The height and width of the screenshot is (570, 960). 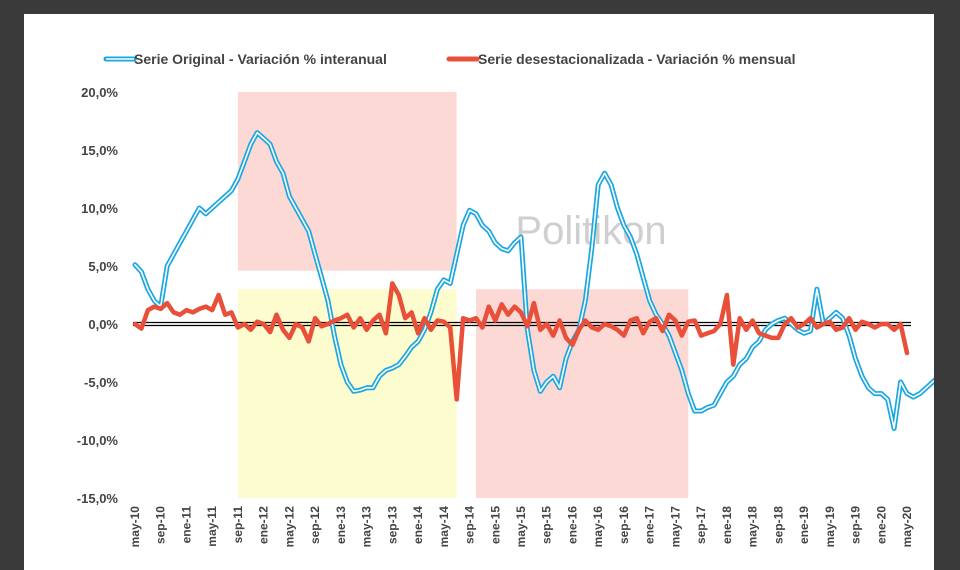 What do you see at coordinates (264, 525) in the screenshot?
I see `x-tick-label: ene-12` at bounding box center [264, 525].